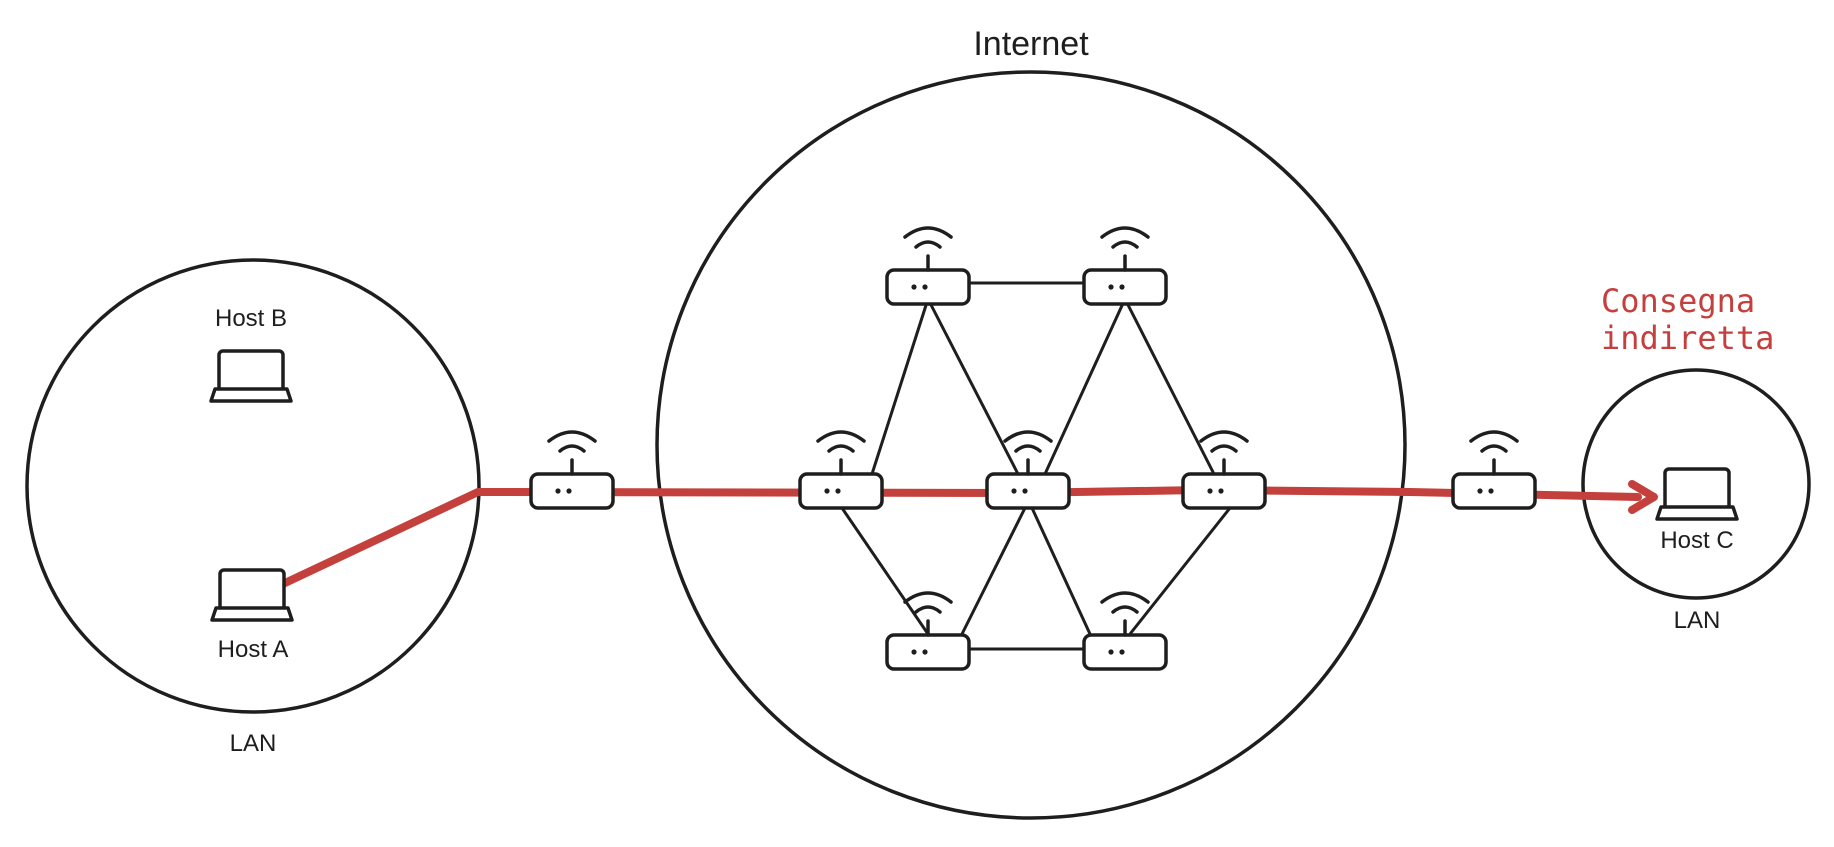 This screenshot has width=1834, height=847. What do you see at coordinates (1028, 470) in the screenshot?
I see `router-internet-center-icon` at bounding box center [1028, 470].